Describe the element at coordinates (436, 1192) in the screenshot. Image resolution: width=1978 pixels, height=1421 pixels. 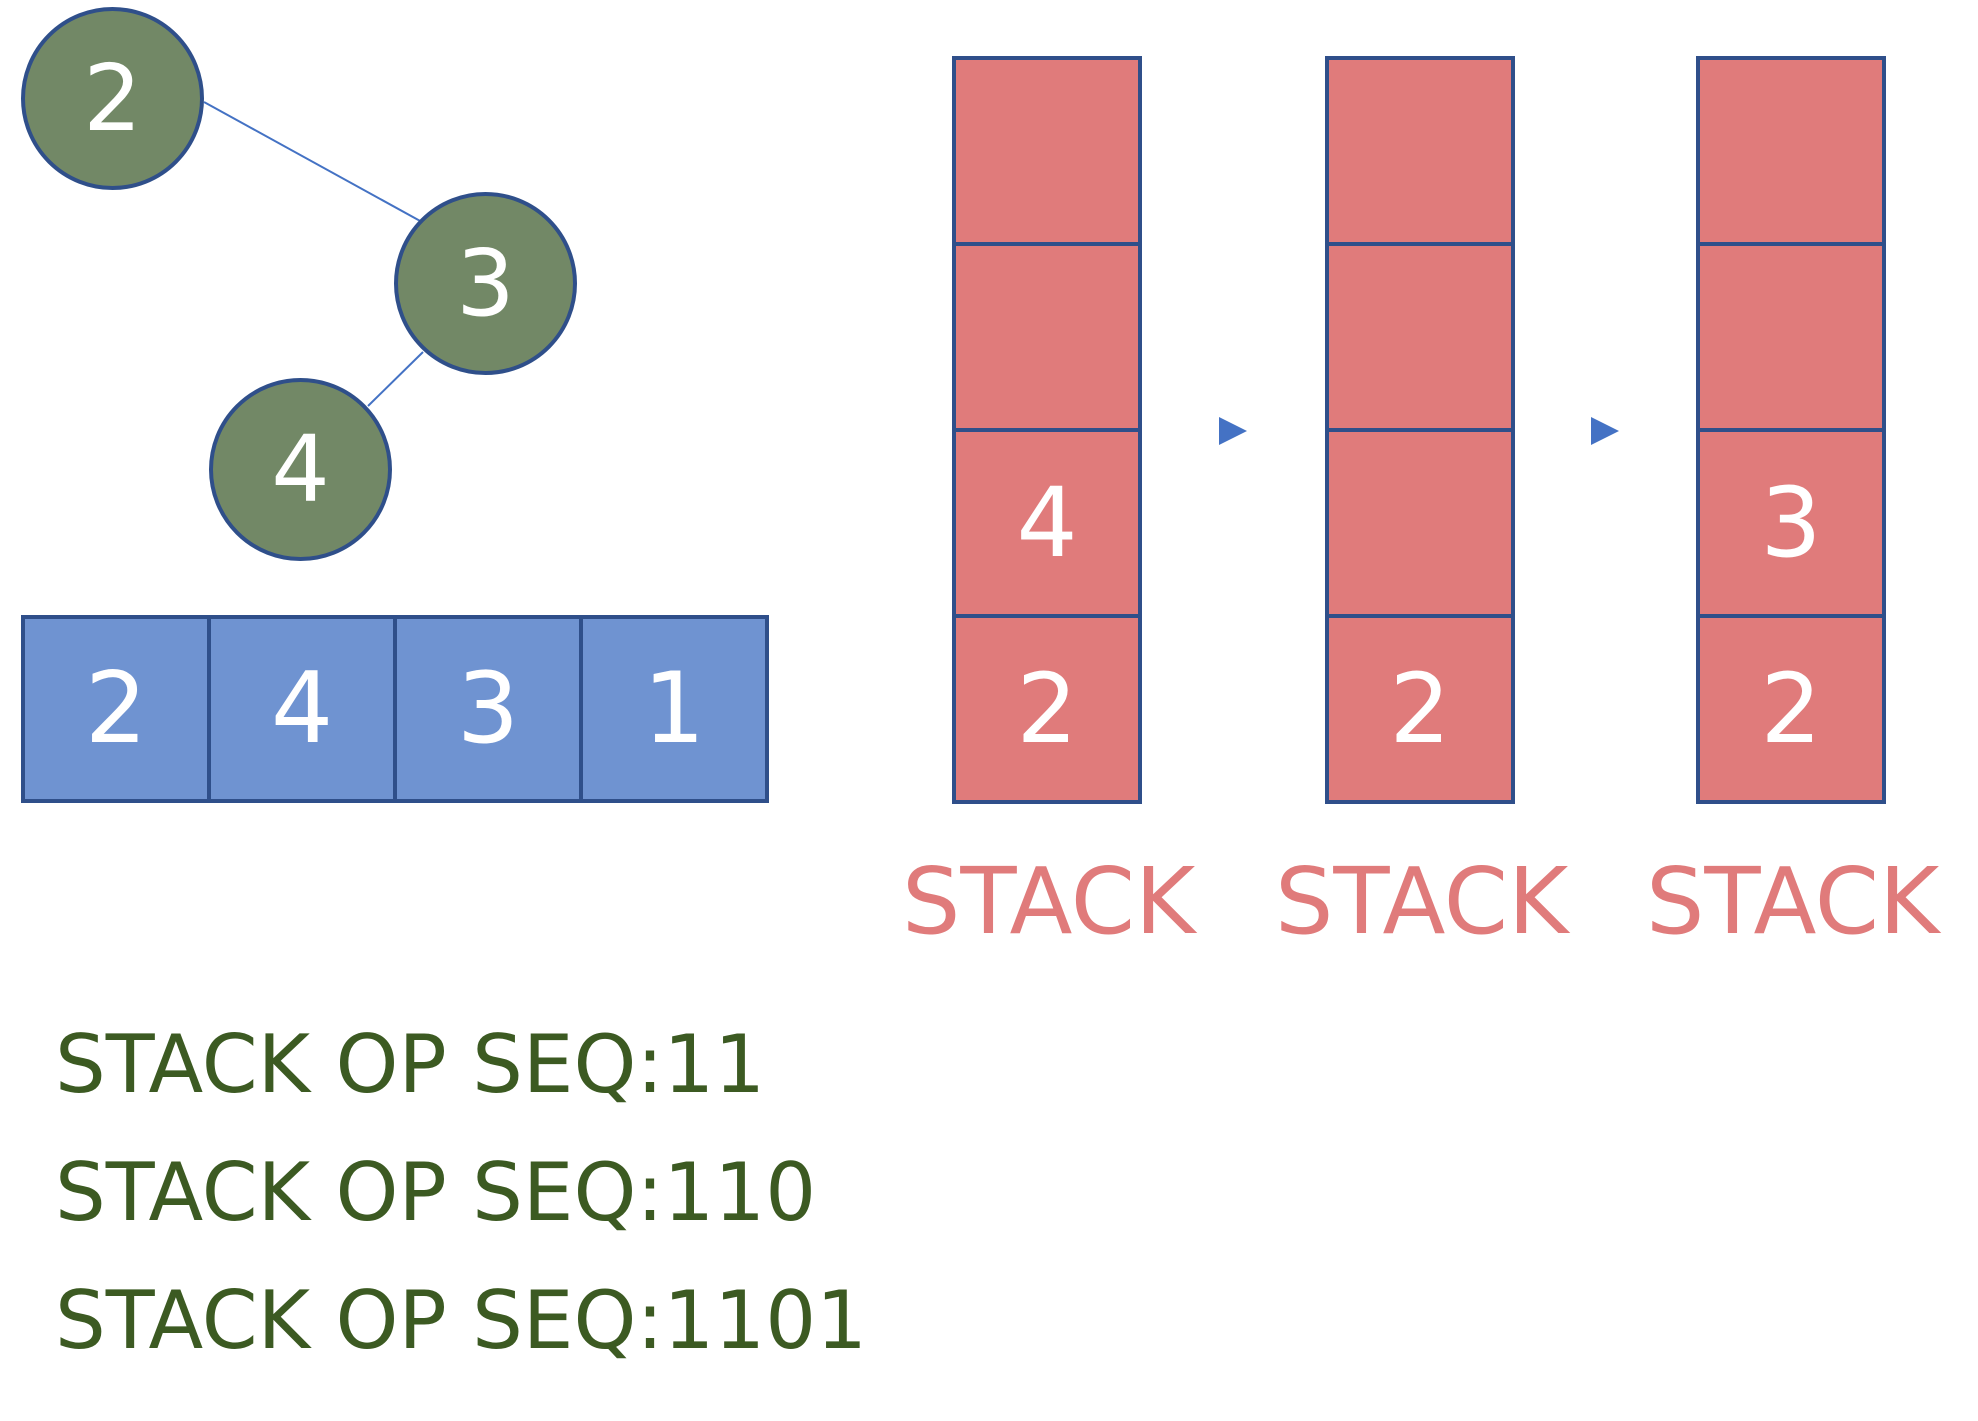
I see `stack-op-sequence: STACK OP SEQ:110` at that location.